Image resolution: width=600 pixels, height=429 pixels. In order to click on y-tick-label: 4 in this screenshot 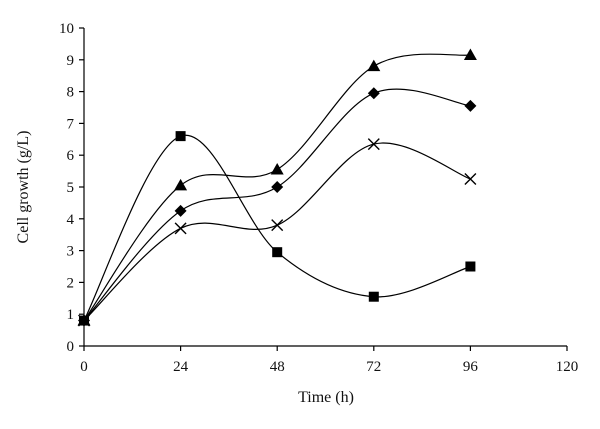, I will do `click(71, 220)`.